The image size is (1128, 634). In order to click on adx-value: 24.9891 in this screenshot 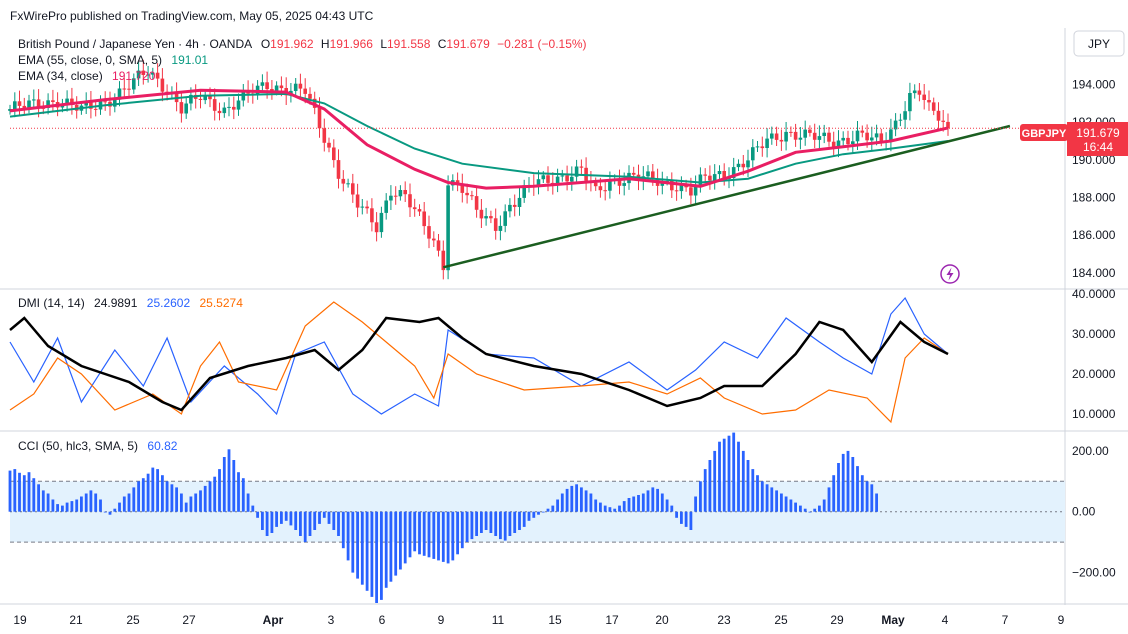, I will do `click(116, 303)`.